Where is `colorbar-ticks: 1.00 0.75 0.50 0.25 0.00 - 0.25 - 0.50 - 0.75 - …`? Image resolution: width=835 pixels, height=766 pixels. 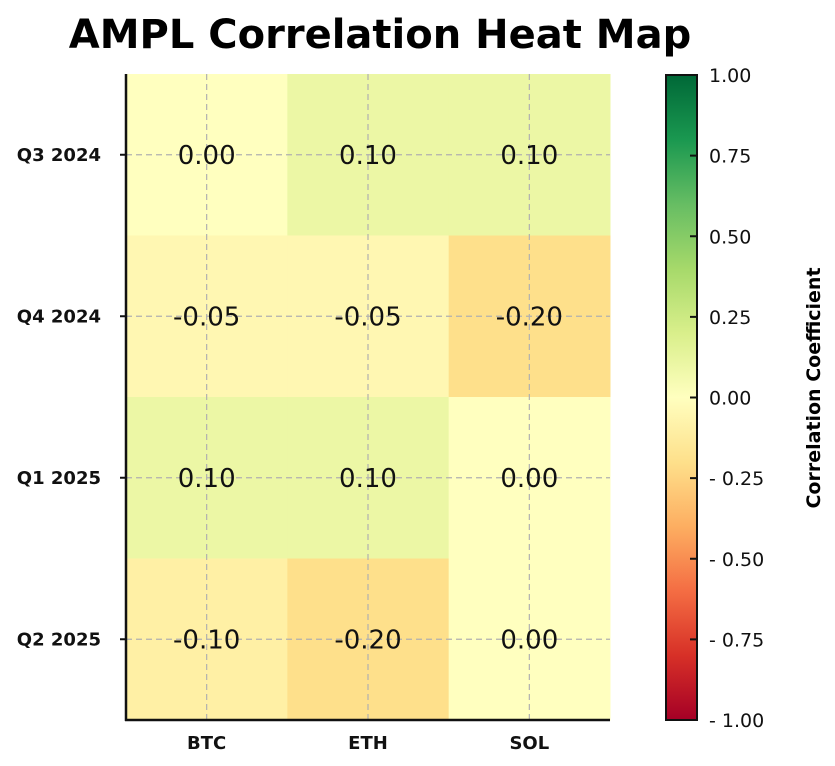 colorbar-ticks: 1.00 0.75 0.50 0.25 0.00 - 0.25 - 0.50 - 0.75 - … is located at coordinates (727, 398).